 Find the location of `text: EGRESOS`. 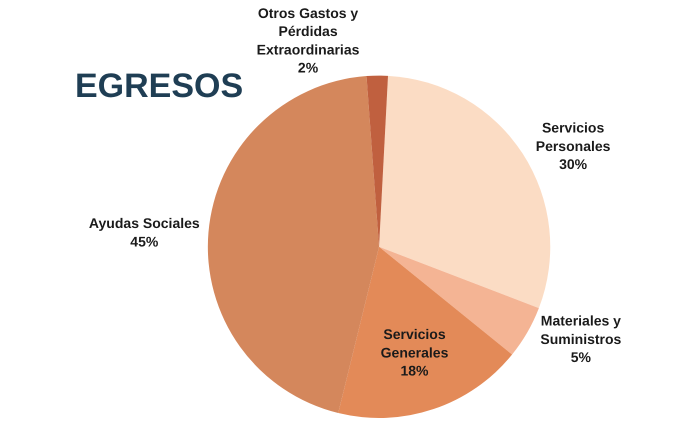

text: EGRESOS is located at coordinates (159, 86).